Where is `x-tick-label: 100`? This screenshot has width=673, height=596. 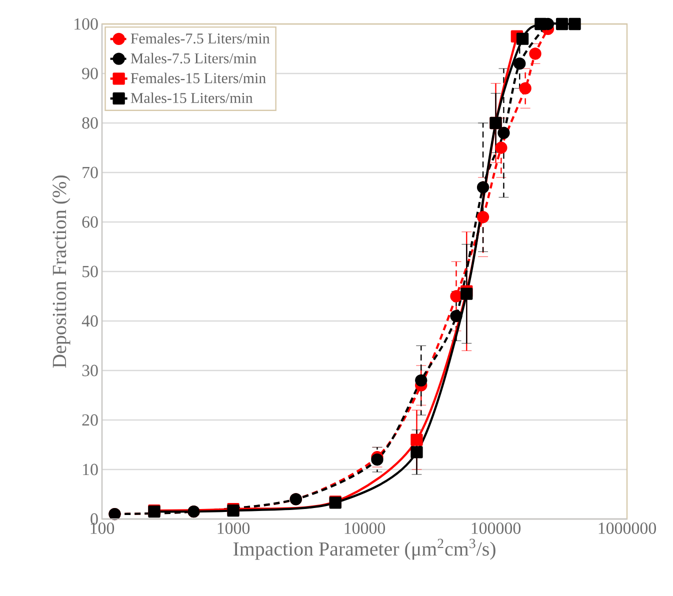
x-tick-label: 100 is located at coordinates (102, 528).